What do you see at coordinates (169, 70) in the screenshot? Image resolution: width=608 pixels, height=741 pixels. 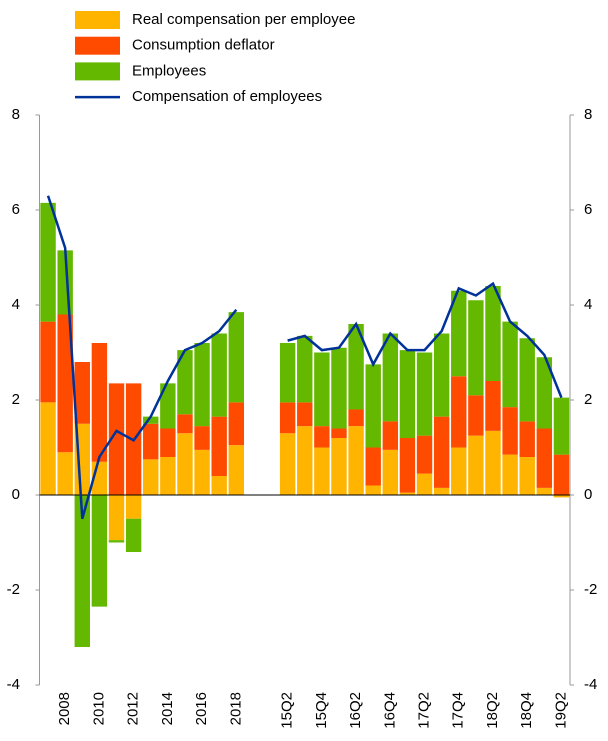 I see `legend-label: Employees` at bounding box center [169, 70].